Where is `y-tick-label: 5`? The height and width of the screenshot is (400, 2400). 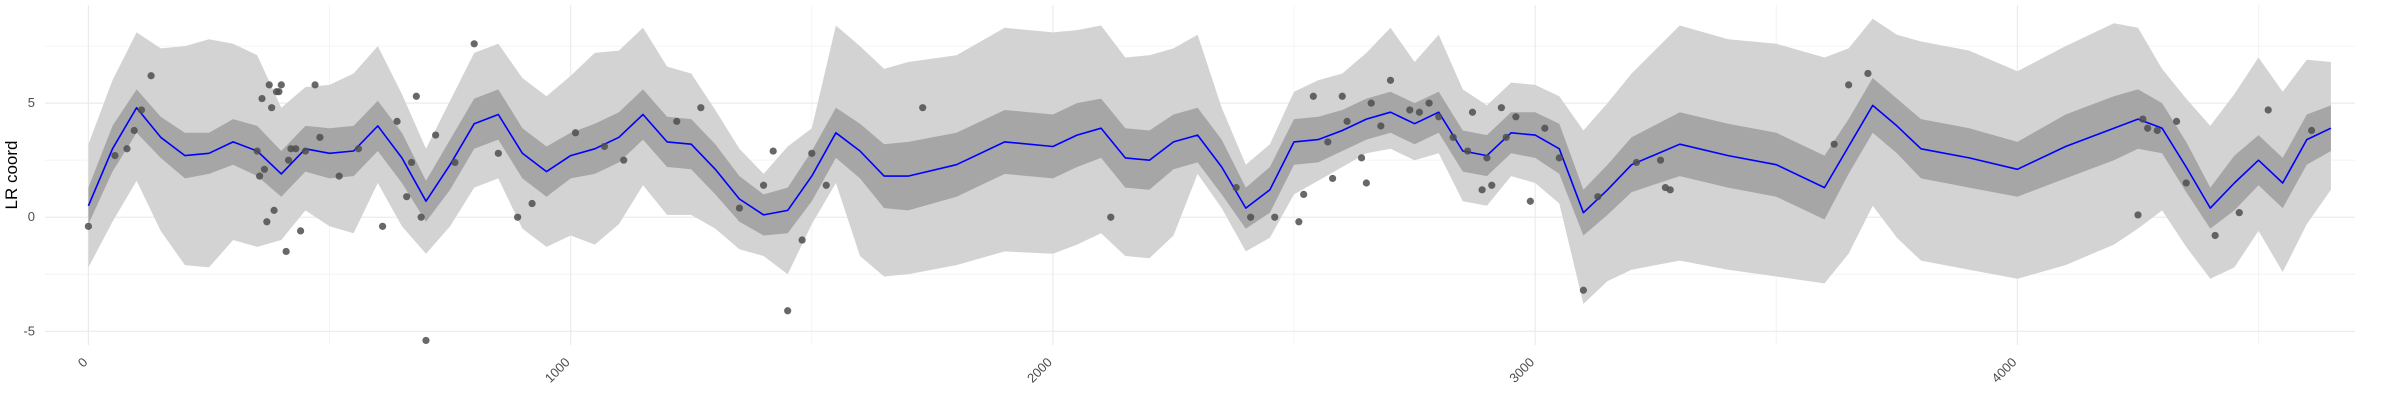 y-tick-label: 5 is located at coordinates (31, 102).